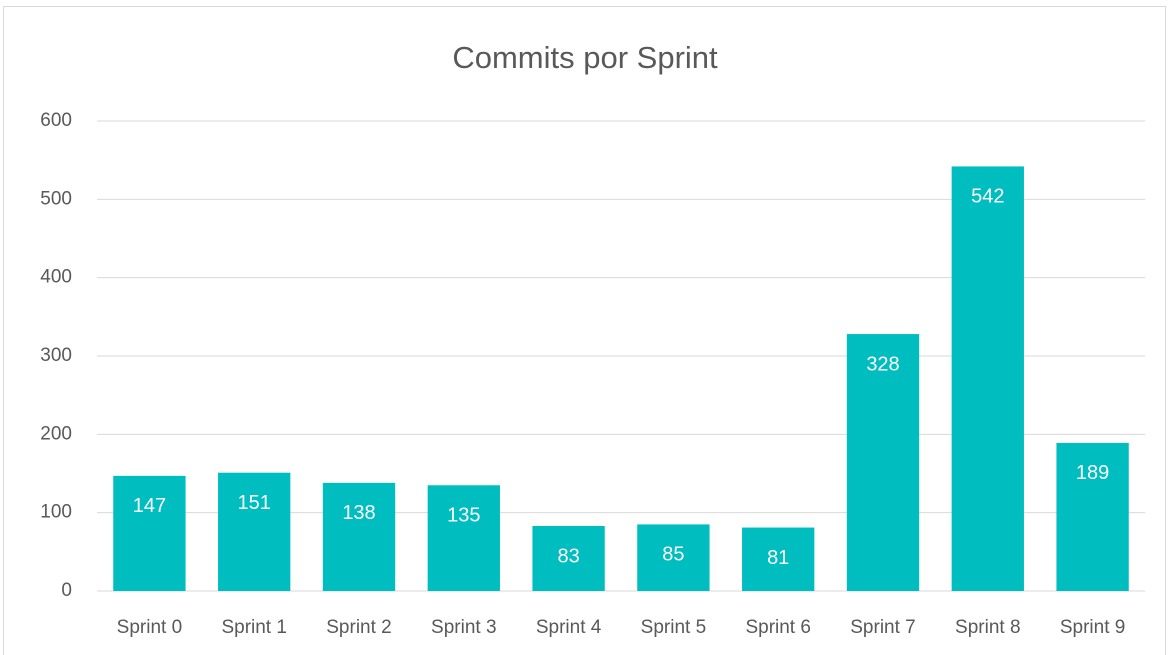 The image size is (1170, 655). Describe the element at coordinates (358, 627) in the screenshot. I see `x-tick-label: Sprint 2` at that location.